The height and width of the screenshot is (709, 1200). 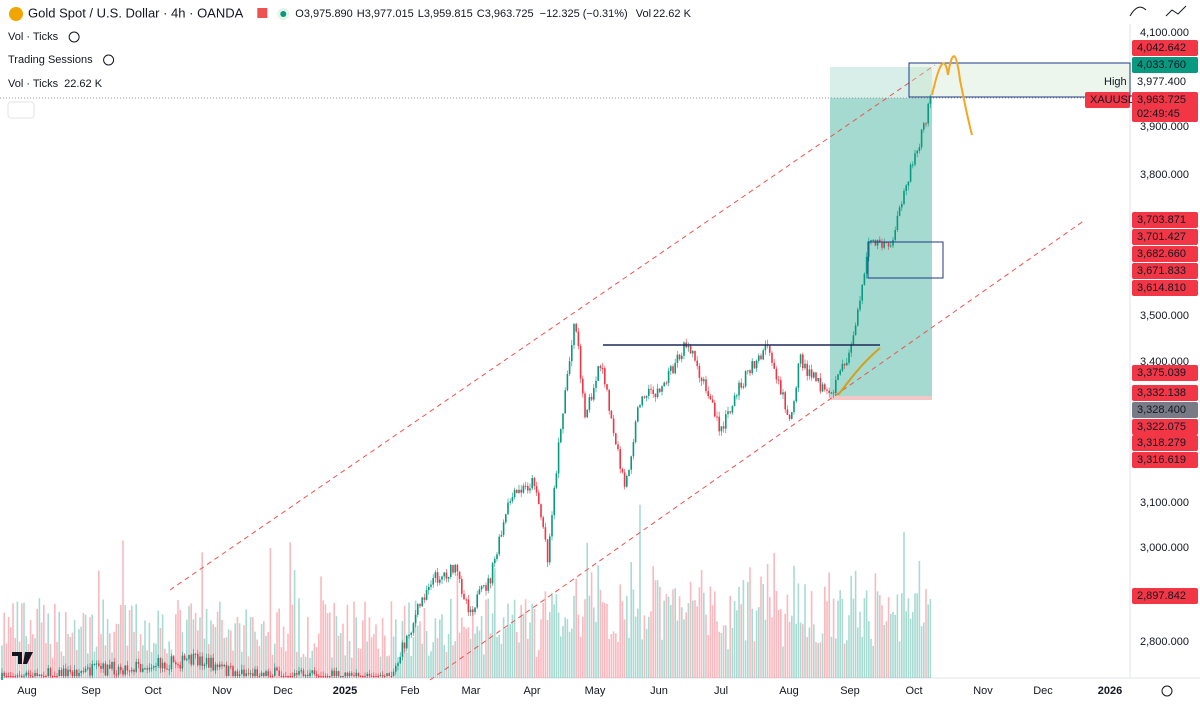 What do you see at coordinates (1164, 503) in the screenshot?
I see `price-label: 3,100.000` at bounding box center [1164, 503].